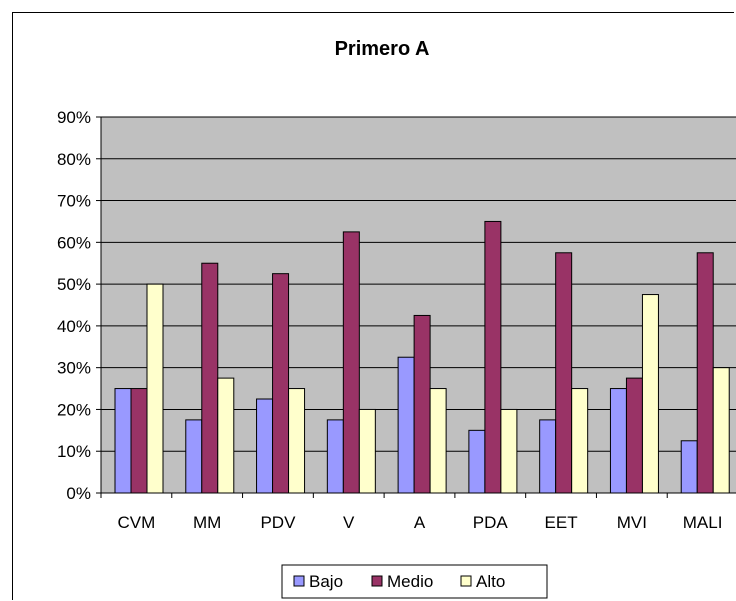 Image resolution: width=736 pixels, height=601 pixels. I want to click on y-tick-label: 10%, so click(74, 451).